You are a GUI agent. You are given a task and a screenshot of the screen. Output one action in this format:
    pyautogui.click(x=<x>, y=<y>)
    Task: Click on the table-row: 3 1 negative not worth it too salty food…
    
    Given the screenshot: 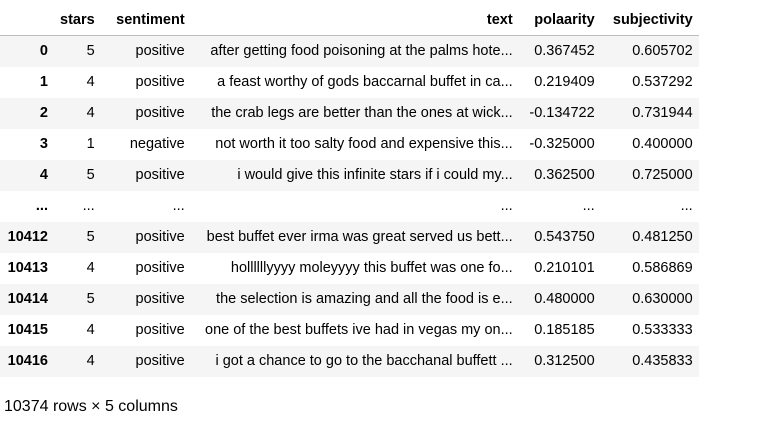 What is the action you would take?
    pyautogui.click(x=349, y=144)
    